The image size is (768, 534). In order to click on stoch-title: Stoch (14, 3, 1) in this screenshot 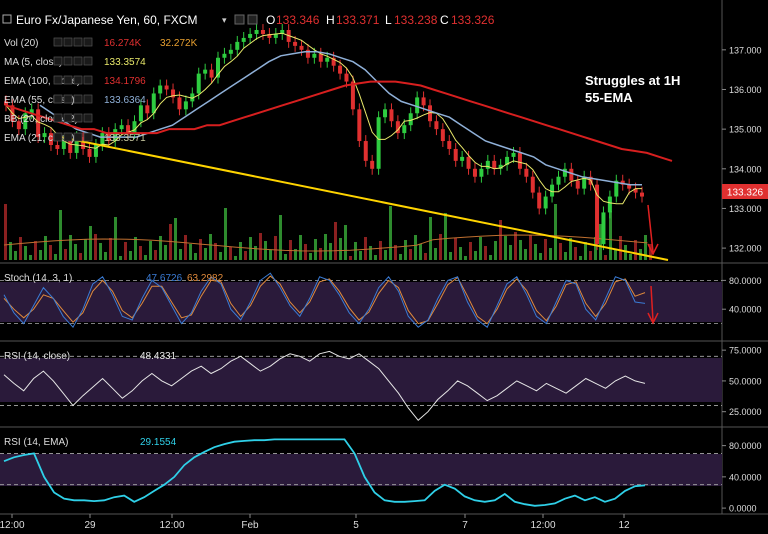, I will do `click(38, 278)`.